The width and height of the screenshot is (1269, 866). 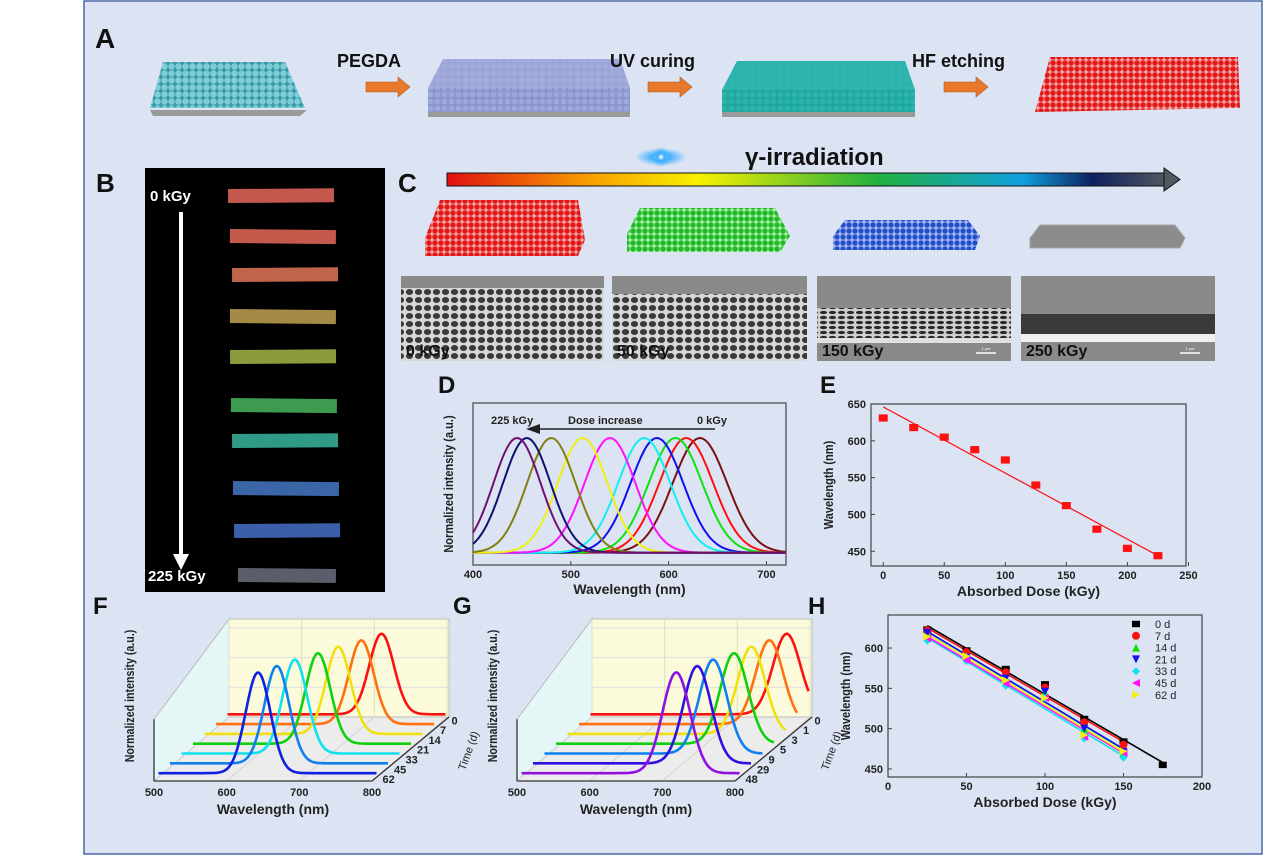 I want to click on time-tick-label: 29, so click(x=763, y=770).